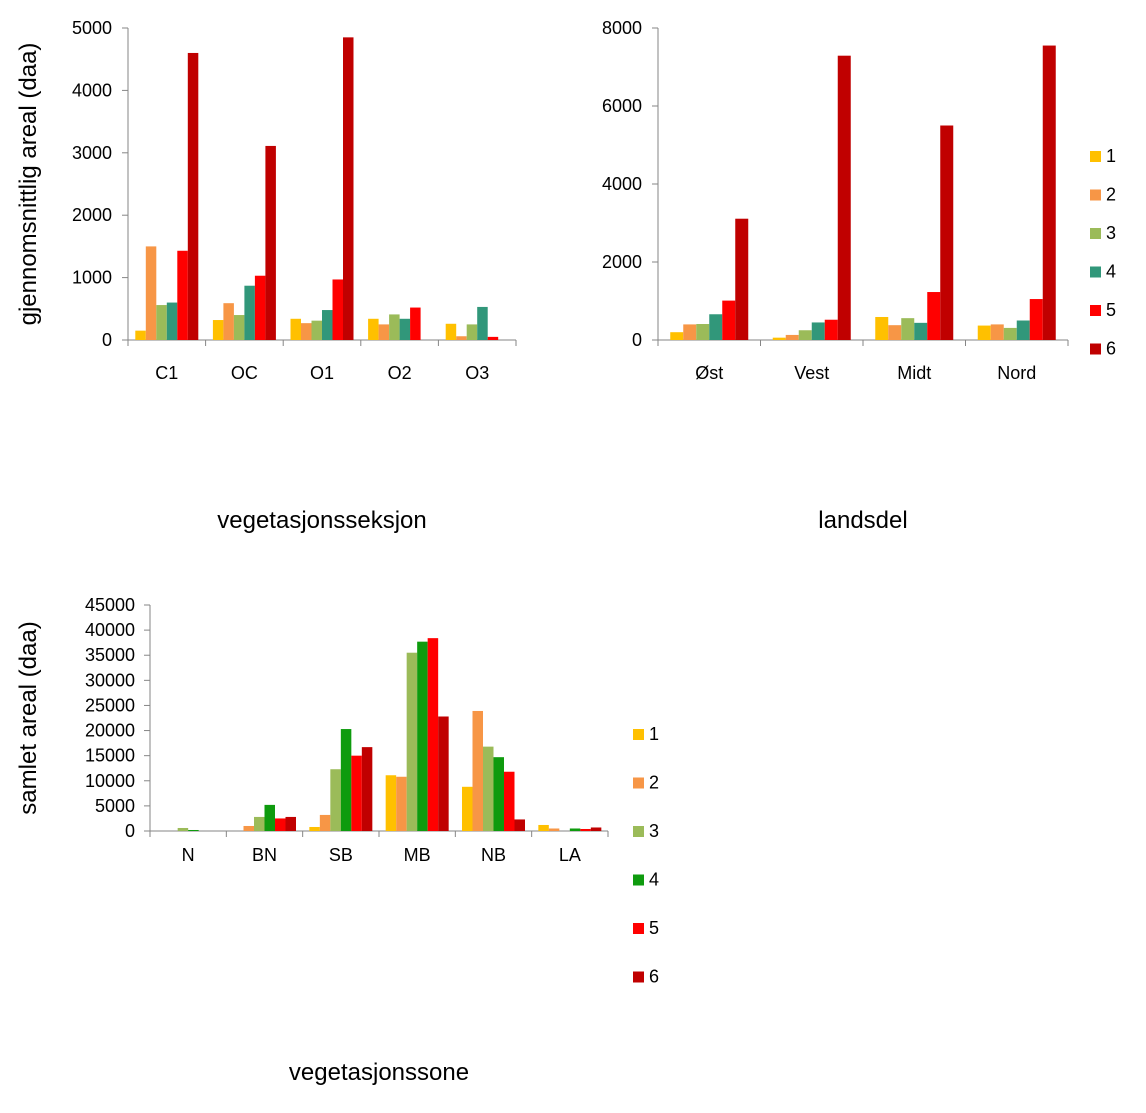  I want to click on bar-3-OC, so click(239, 327).